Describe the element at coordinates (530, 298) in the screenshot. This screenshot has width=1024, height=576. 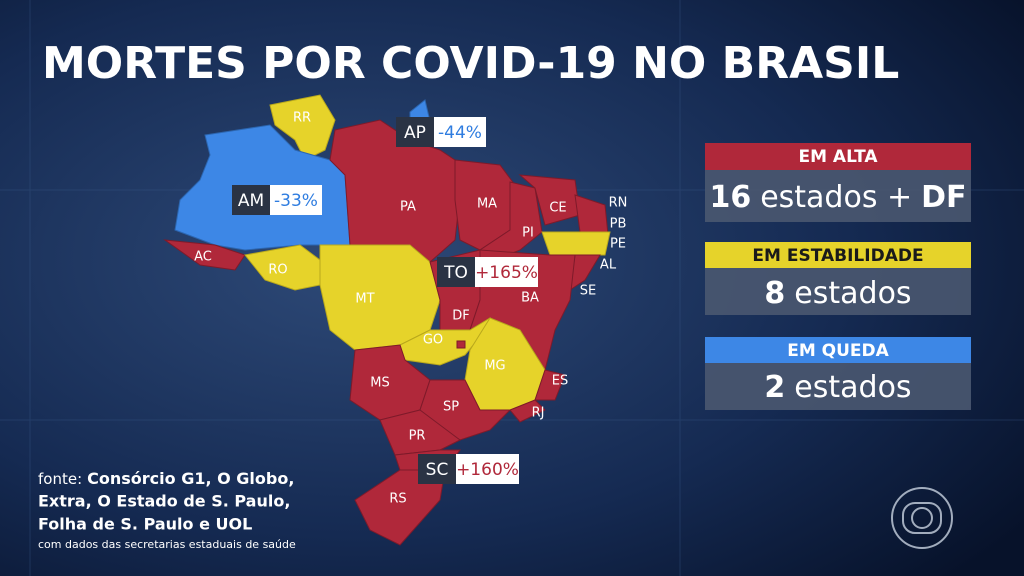
I see `state-label: BA` at that location.